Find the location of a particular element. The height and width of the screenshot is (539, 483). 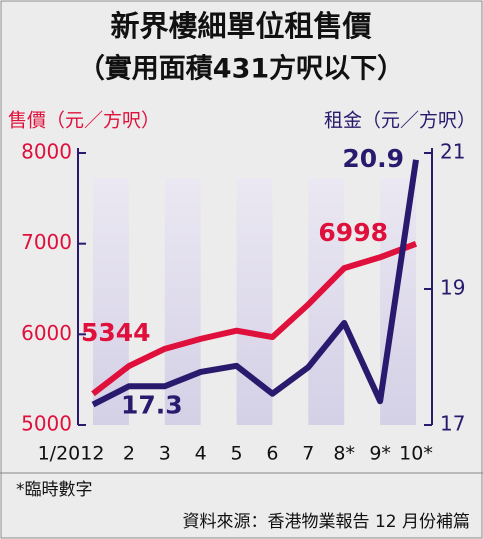

x-tick-label: 1/2012 is located at coordinates (71, 454).